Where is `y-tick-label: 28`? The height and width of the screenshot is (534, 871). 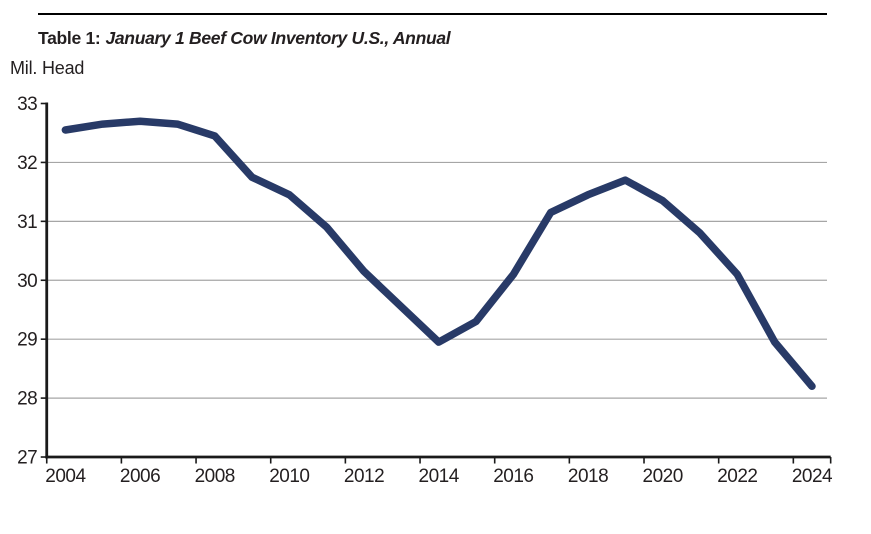 y-tick-label: 28 is located at coordinates (27, 399).